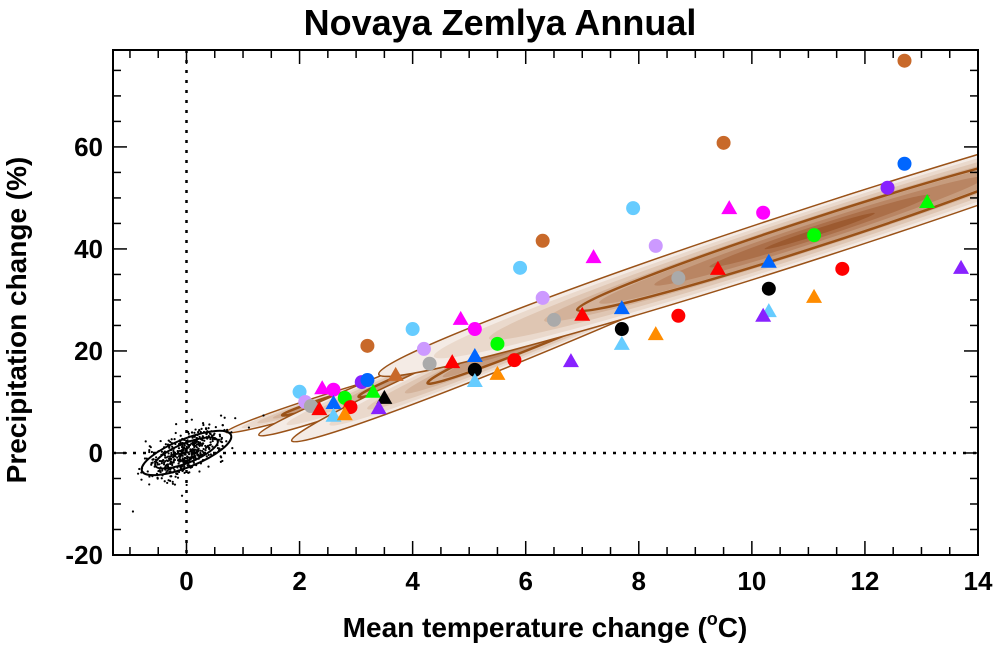  I want to click on control-contour, so click(186, 453).